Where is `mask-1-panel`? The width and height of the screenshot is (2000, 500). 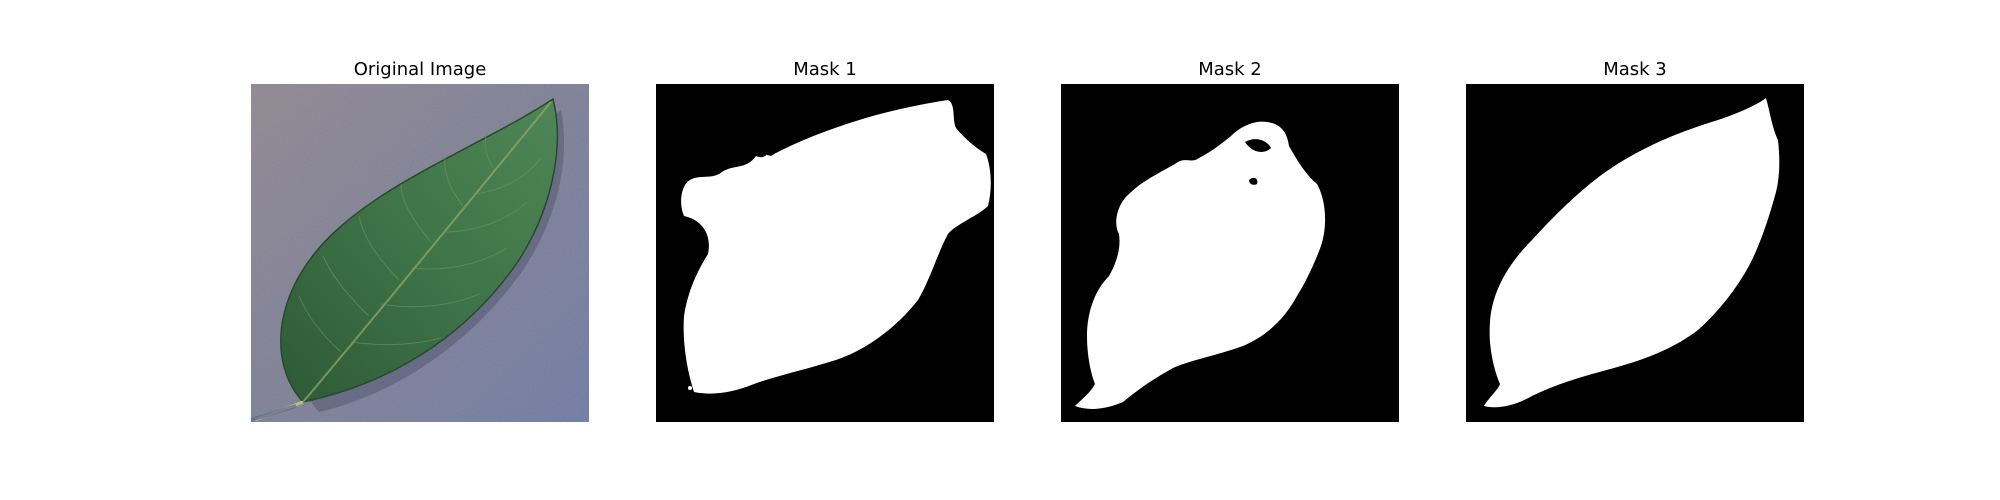
mask-1-panel is located at coordinates (825, 253).